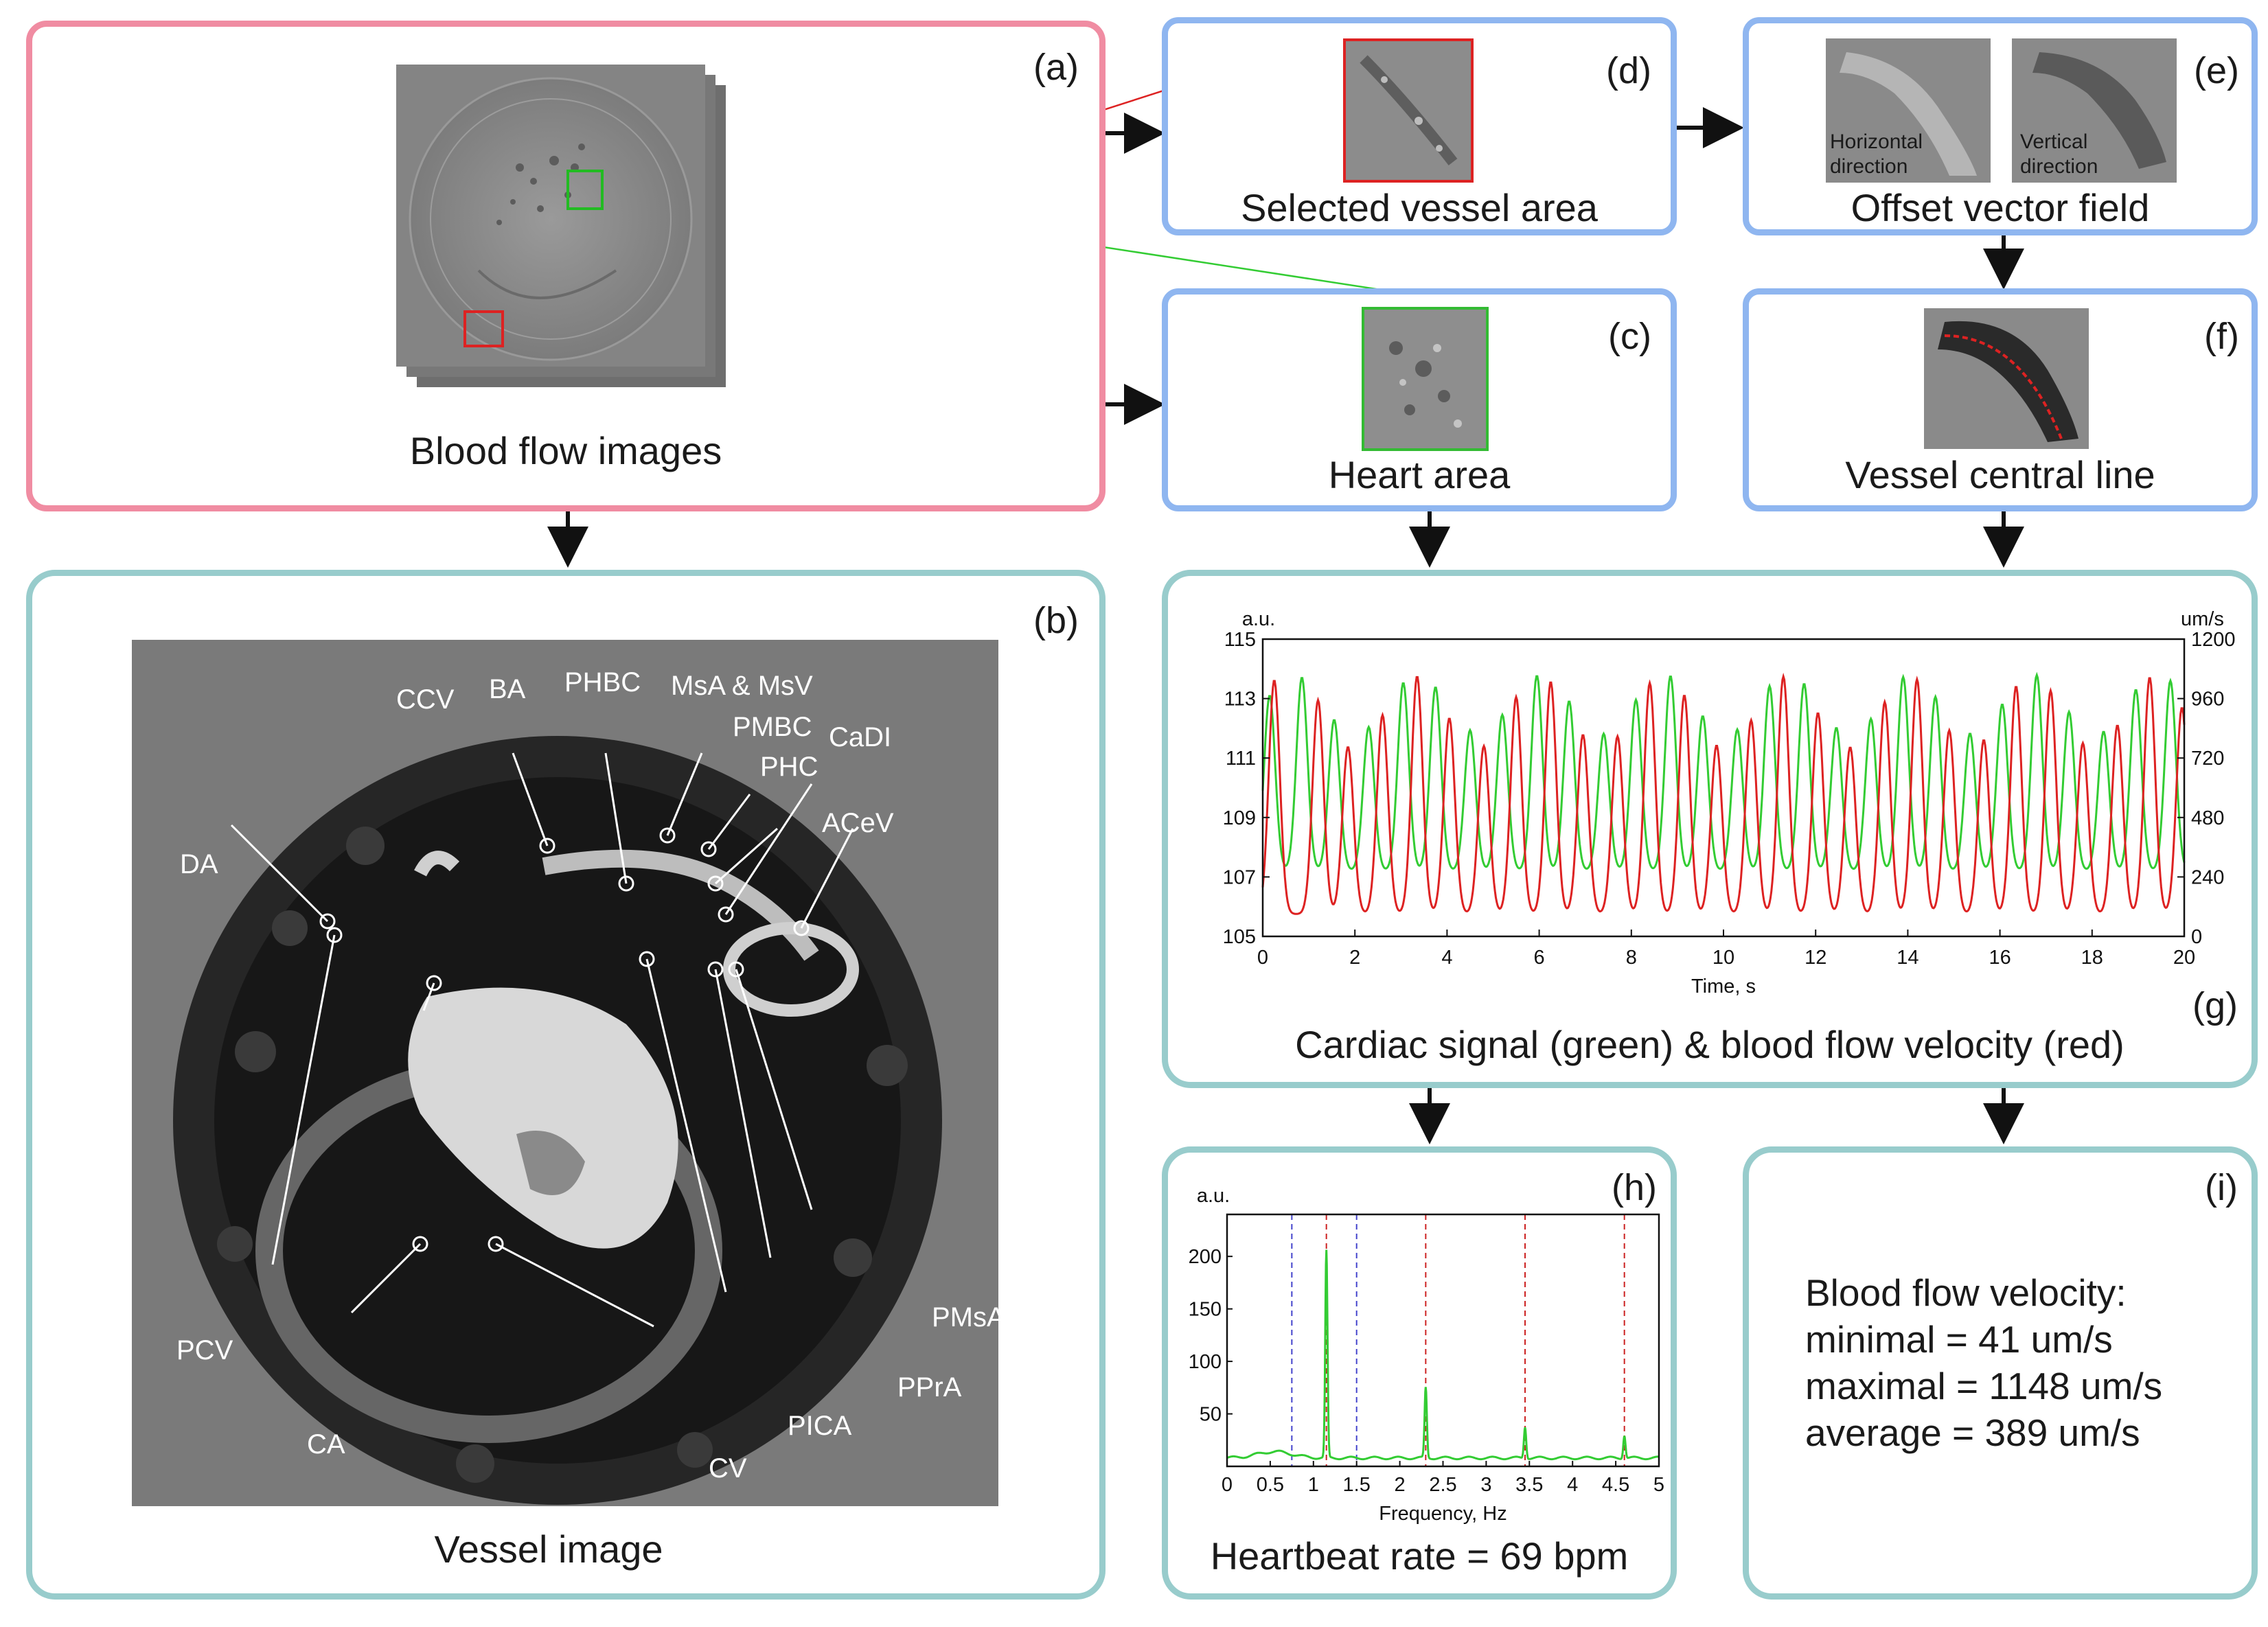 The width and height of the screenshot is (2268, 1627). I want to click on panel-g-tag: (g), so click(2215, 1005).